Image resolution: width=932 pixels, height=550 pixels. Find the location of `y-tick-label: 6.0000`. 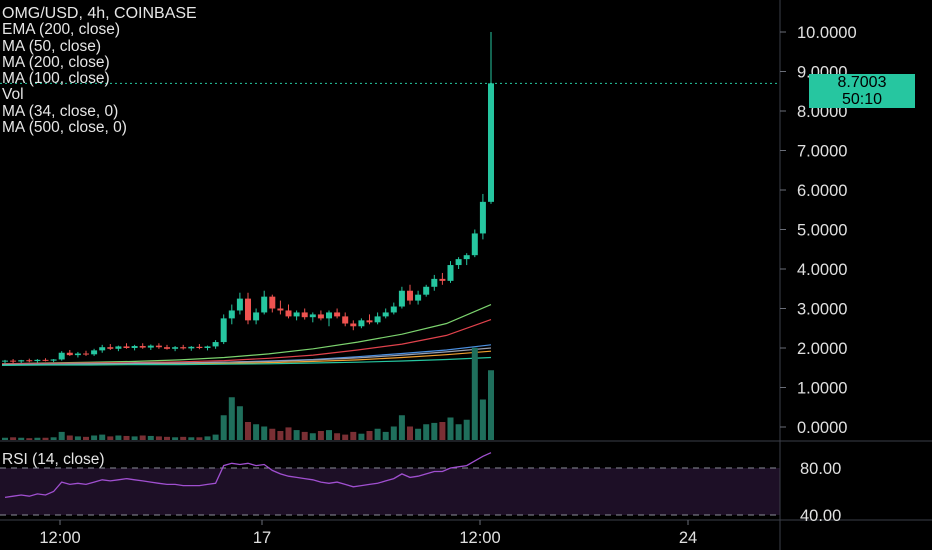

y-tick-label: 6.0000 is located at coordinates (822, 191).